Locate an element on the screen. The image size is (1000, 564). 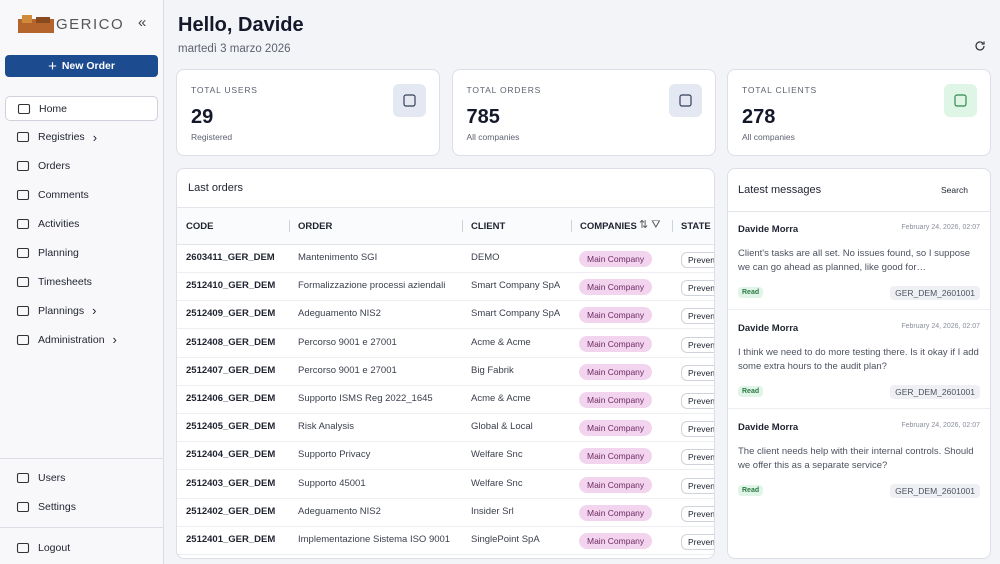
nav-item: Settings is located at coordinates (81, 506).